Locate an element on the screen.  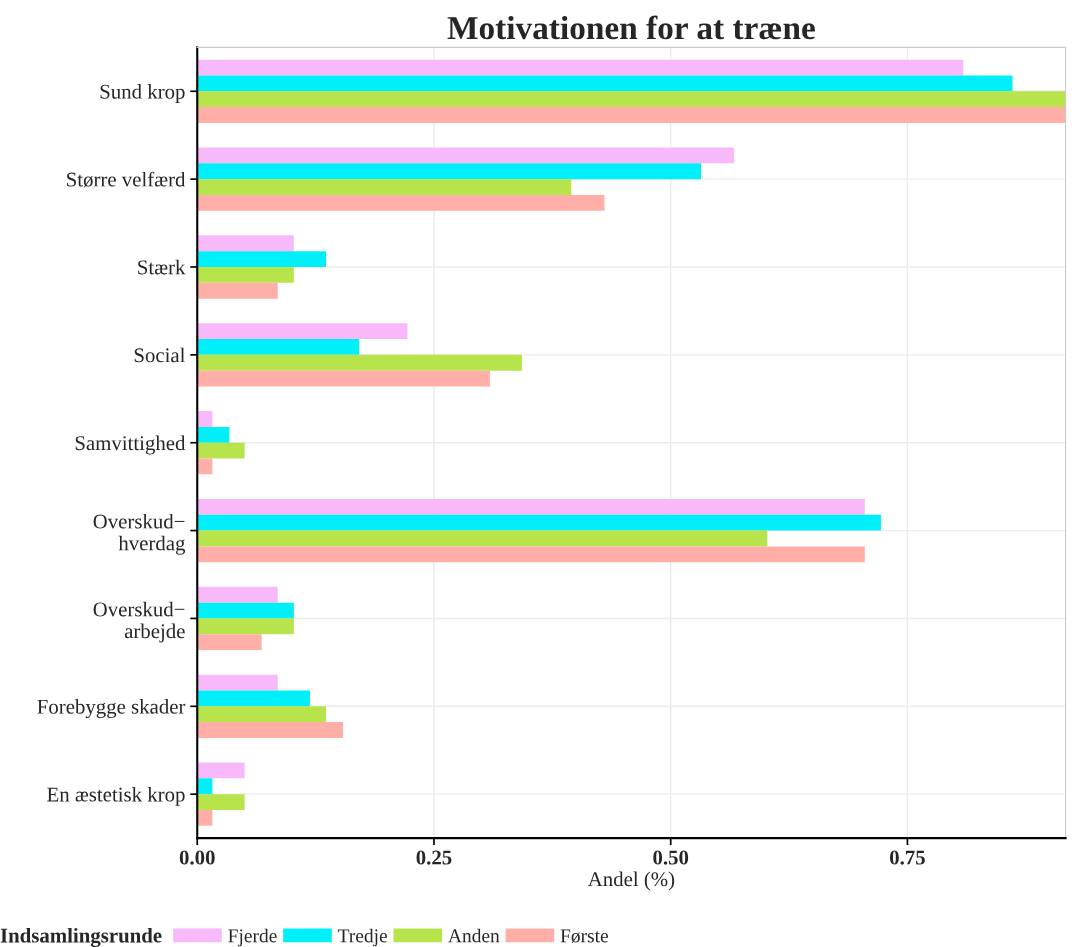
y-tick-label: Overskud− arbejde is located at coordinates (139, 622).